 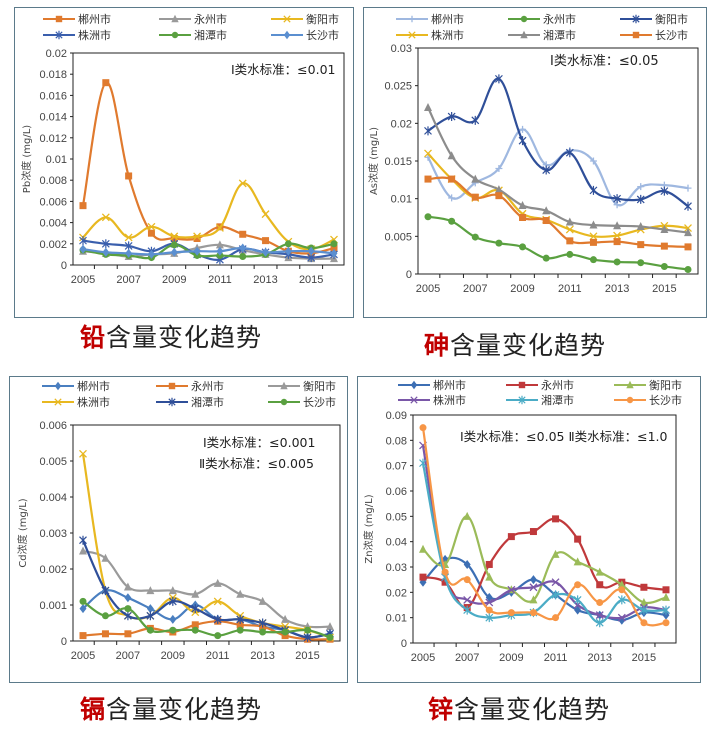 I want to click on y-tick-label: 0.025, so click(x=398, y=87).